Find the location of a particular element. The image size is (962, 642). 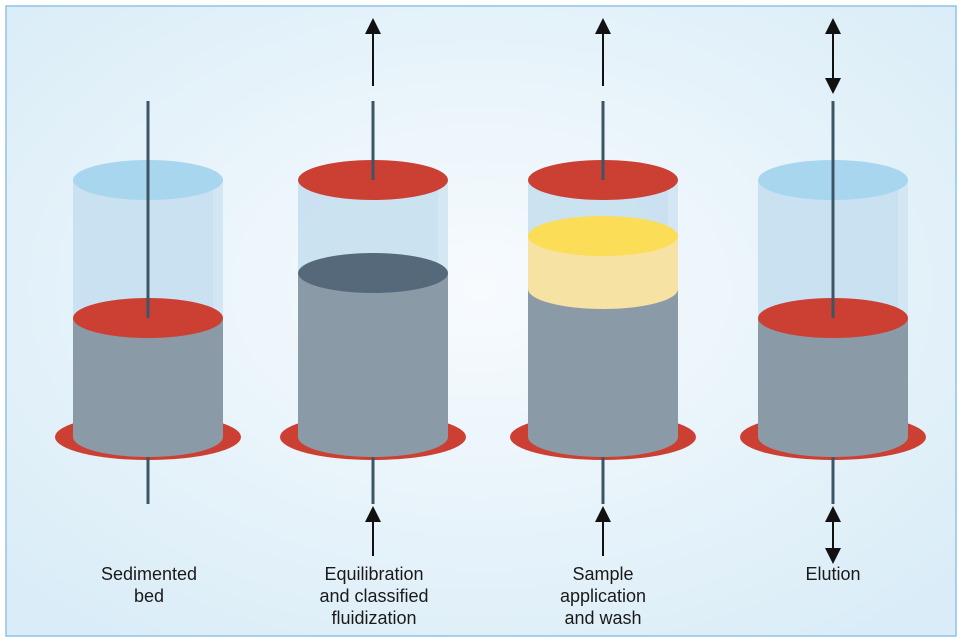

sample-bed is located at coordinates (603, 363).